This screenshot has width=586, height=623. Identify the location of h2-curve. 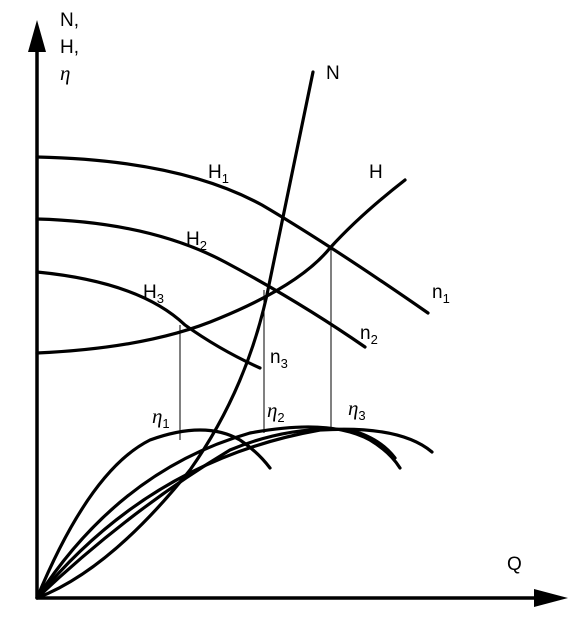
(201, 283).